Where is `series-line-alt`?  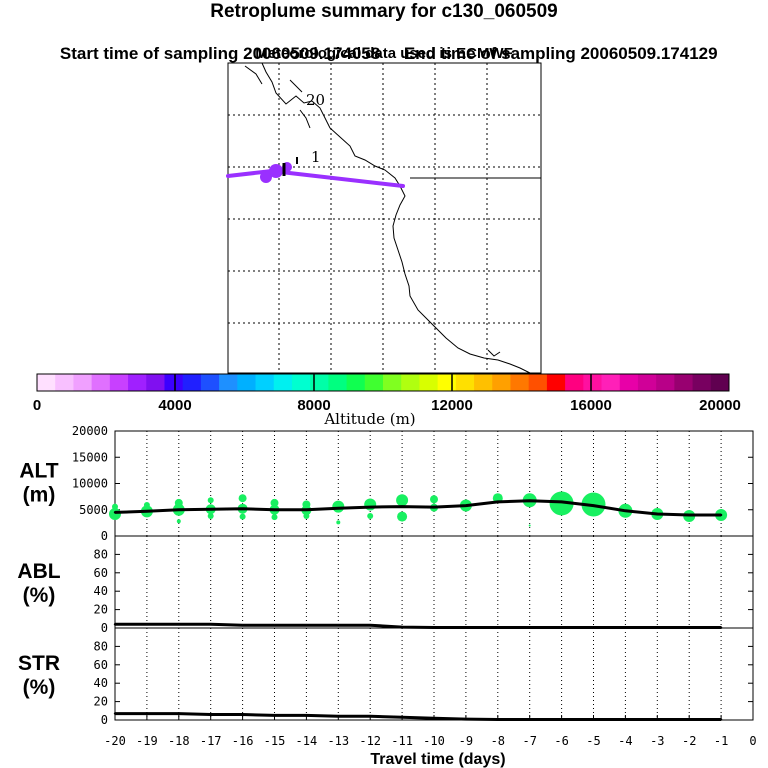 series-line-alt is located at coordinates (418, 508).